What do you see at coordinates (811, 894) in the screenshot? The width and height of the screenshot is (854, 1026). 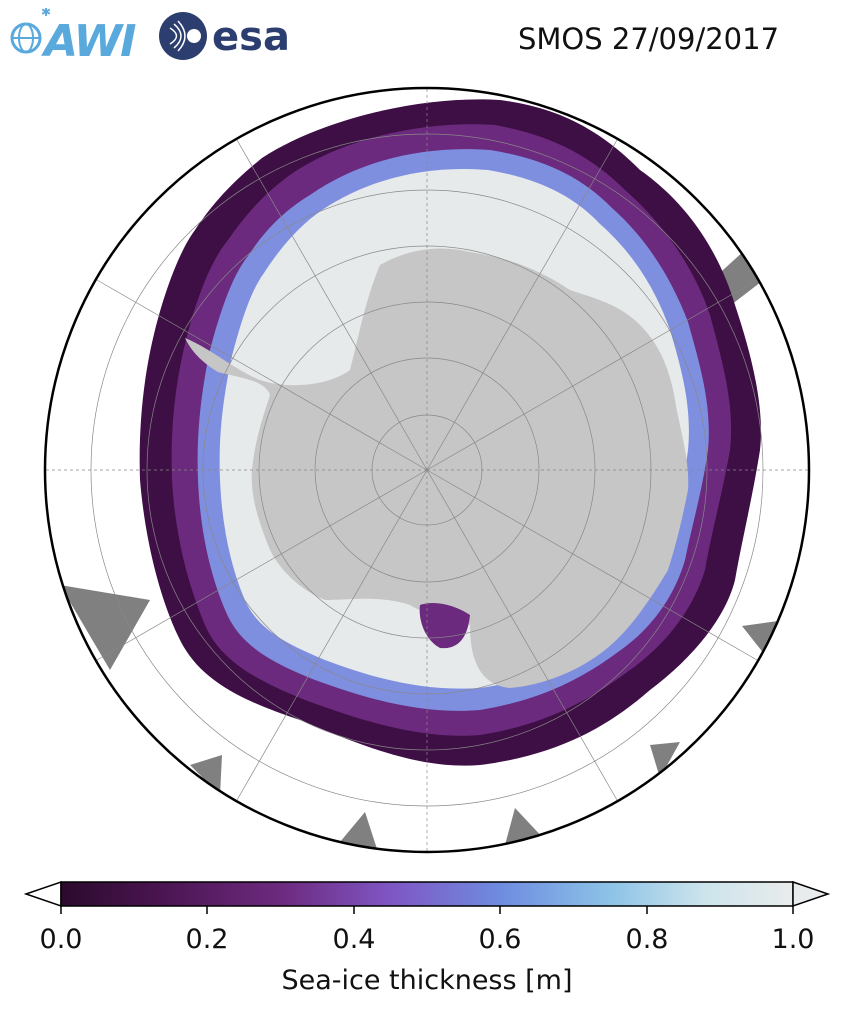 I see `colorbar-over-arrow` at bounding box center [811, 894].